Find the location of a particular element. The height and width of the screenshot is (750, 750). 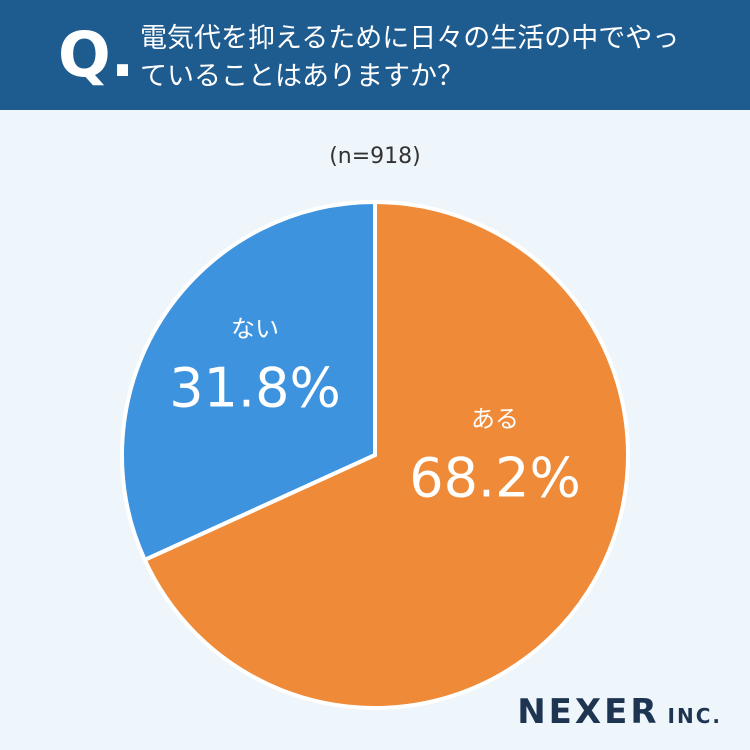

logo: NEXER INC. is located at coordinates (619, 712).